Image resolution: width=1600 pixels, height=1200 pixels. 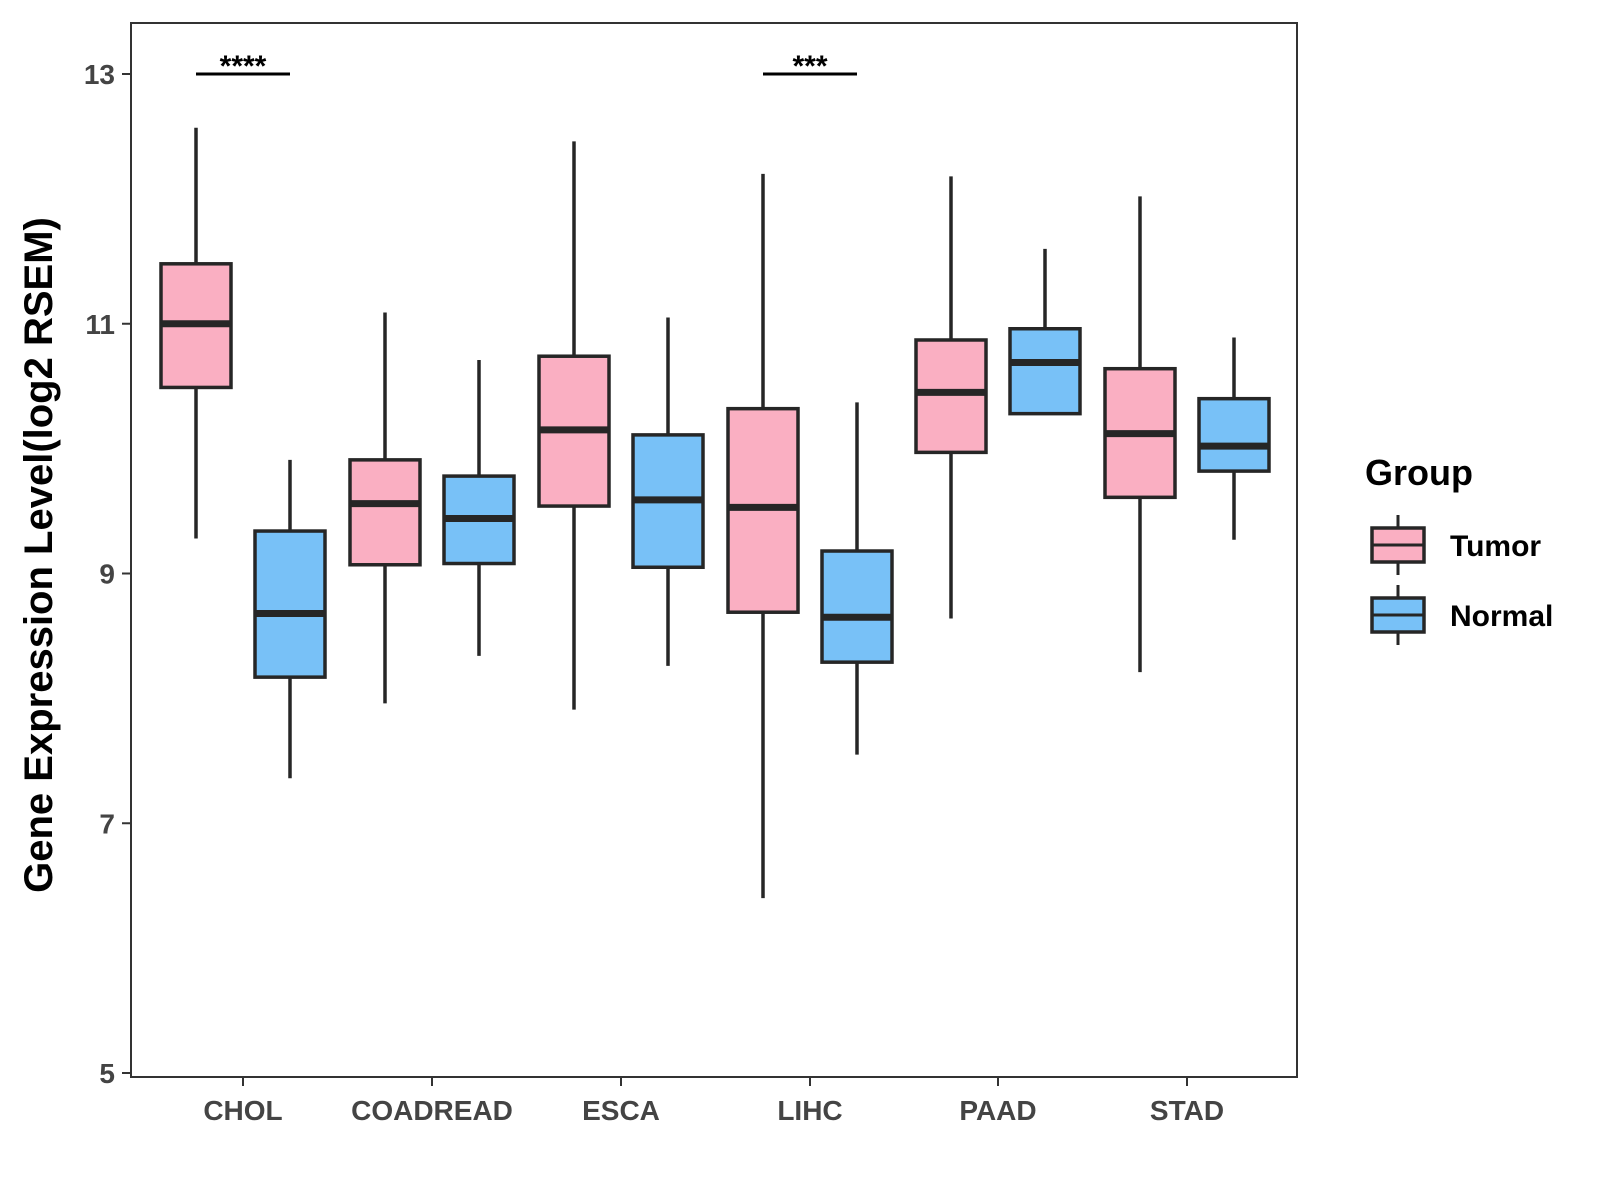 What do you see at coordinates (1419, 472) in the screenshot?
I see `legend-title: Group` at bounding box center [1419, 472].